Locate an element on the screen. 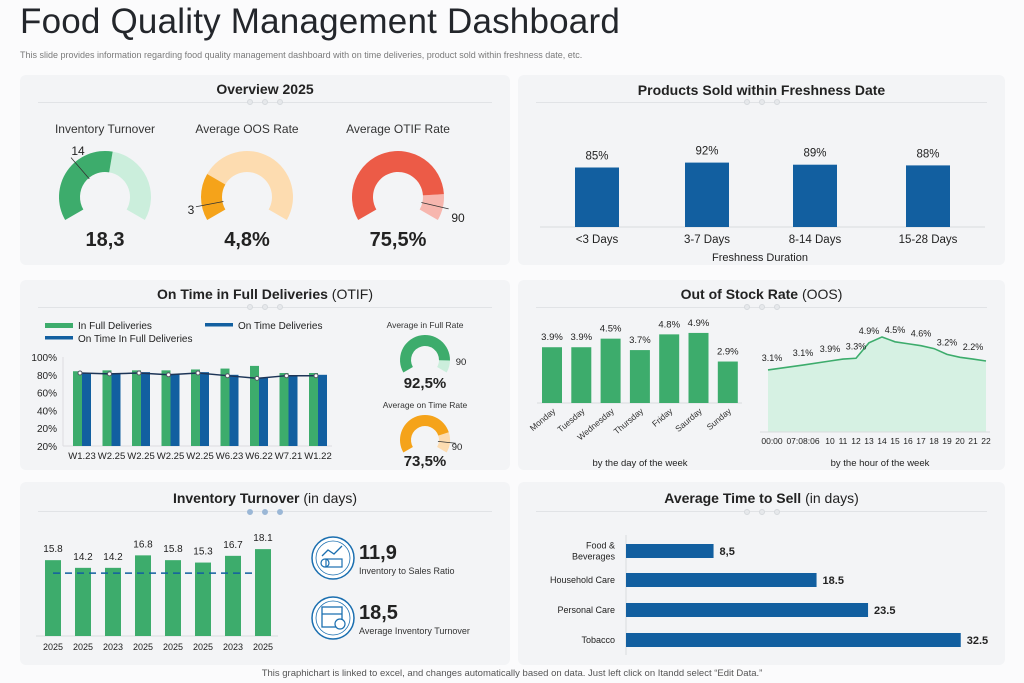  panel-title: Products Sold within Freshness Date is located at coordinates (761, 90).